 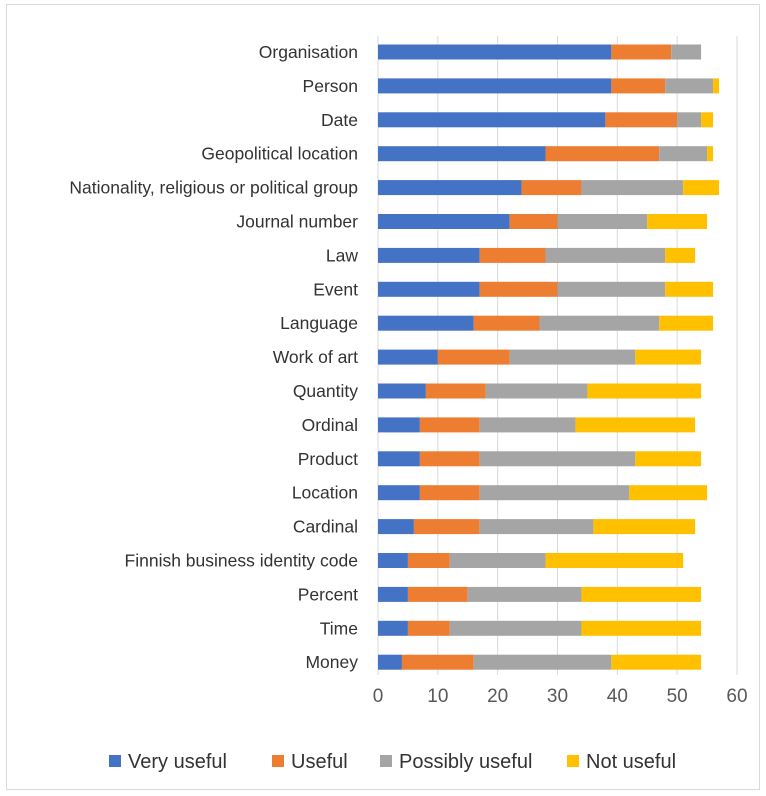 What do you see at coordinates (524, 594) in the screenshot?
I see `bar-percent-possibly-useful` at bounding box center [524, 594].